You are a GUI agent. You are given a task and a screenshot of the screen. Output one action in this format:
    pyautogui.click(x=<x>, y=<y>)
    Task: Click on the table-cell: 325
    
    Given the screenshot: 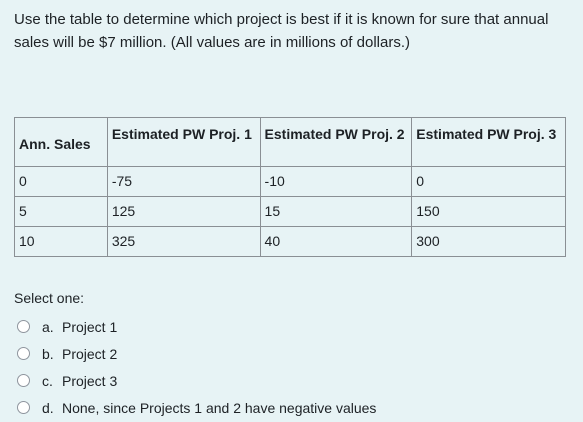 What is the action you would take?
    pyautogui.click(x=183, y=241)
    